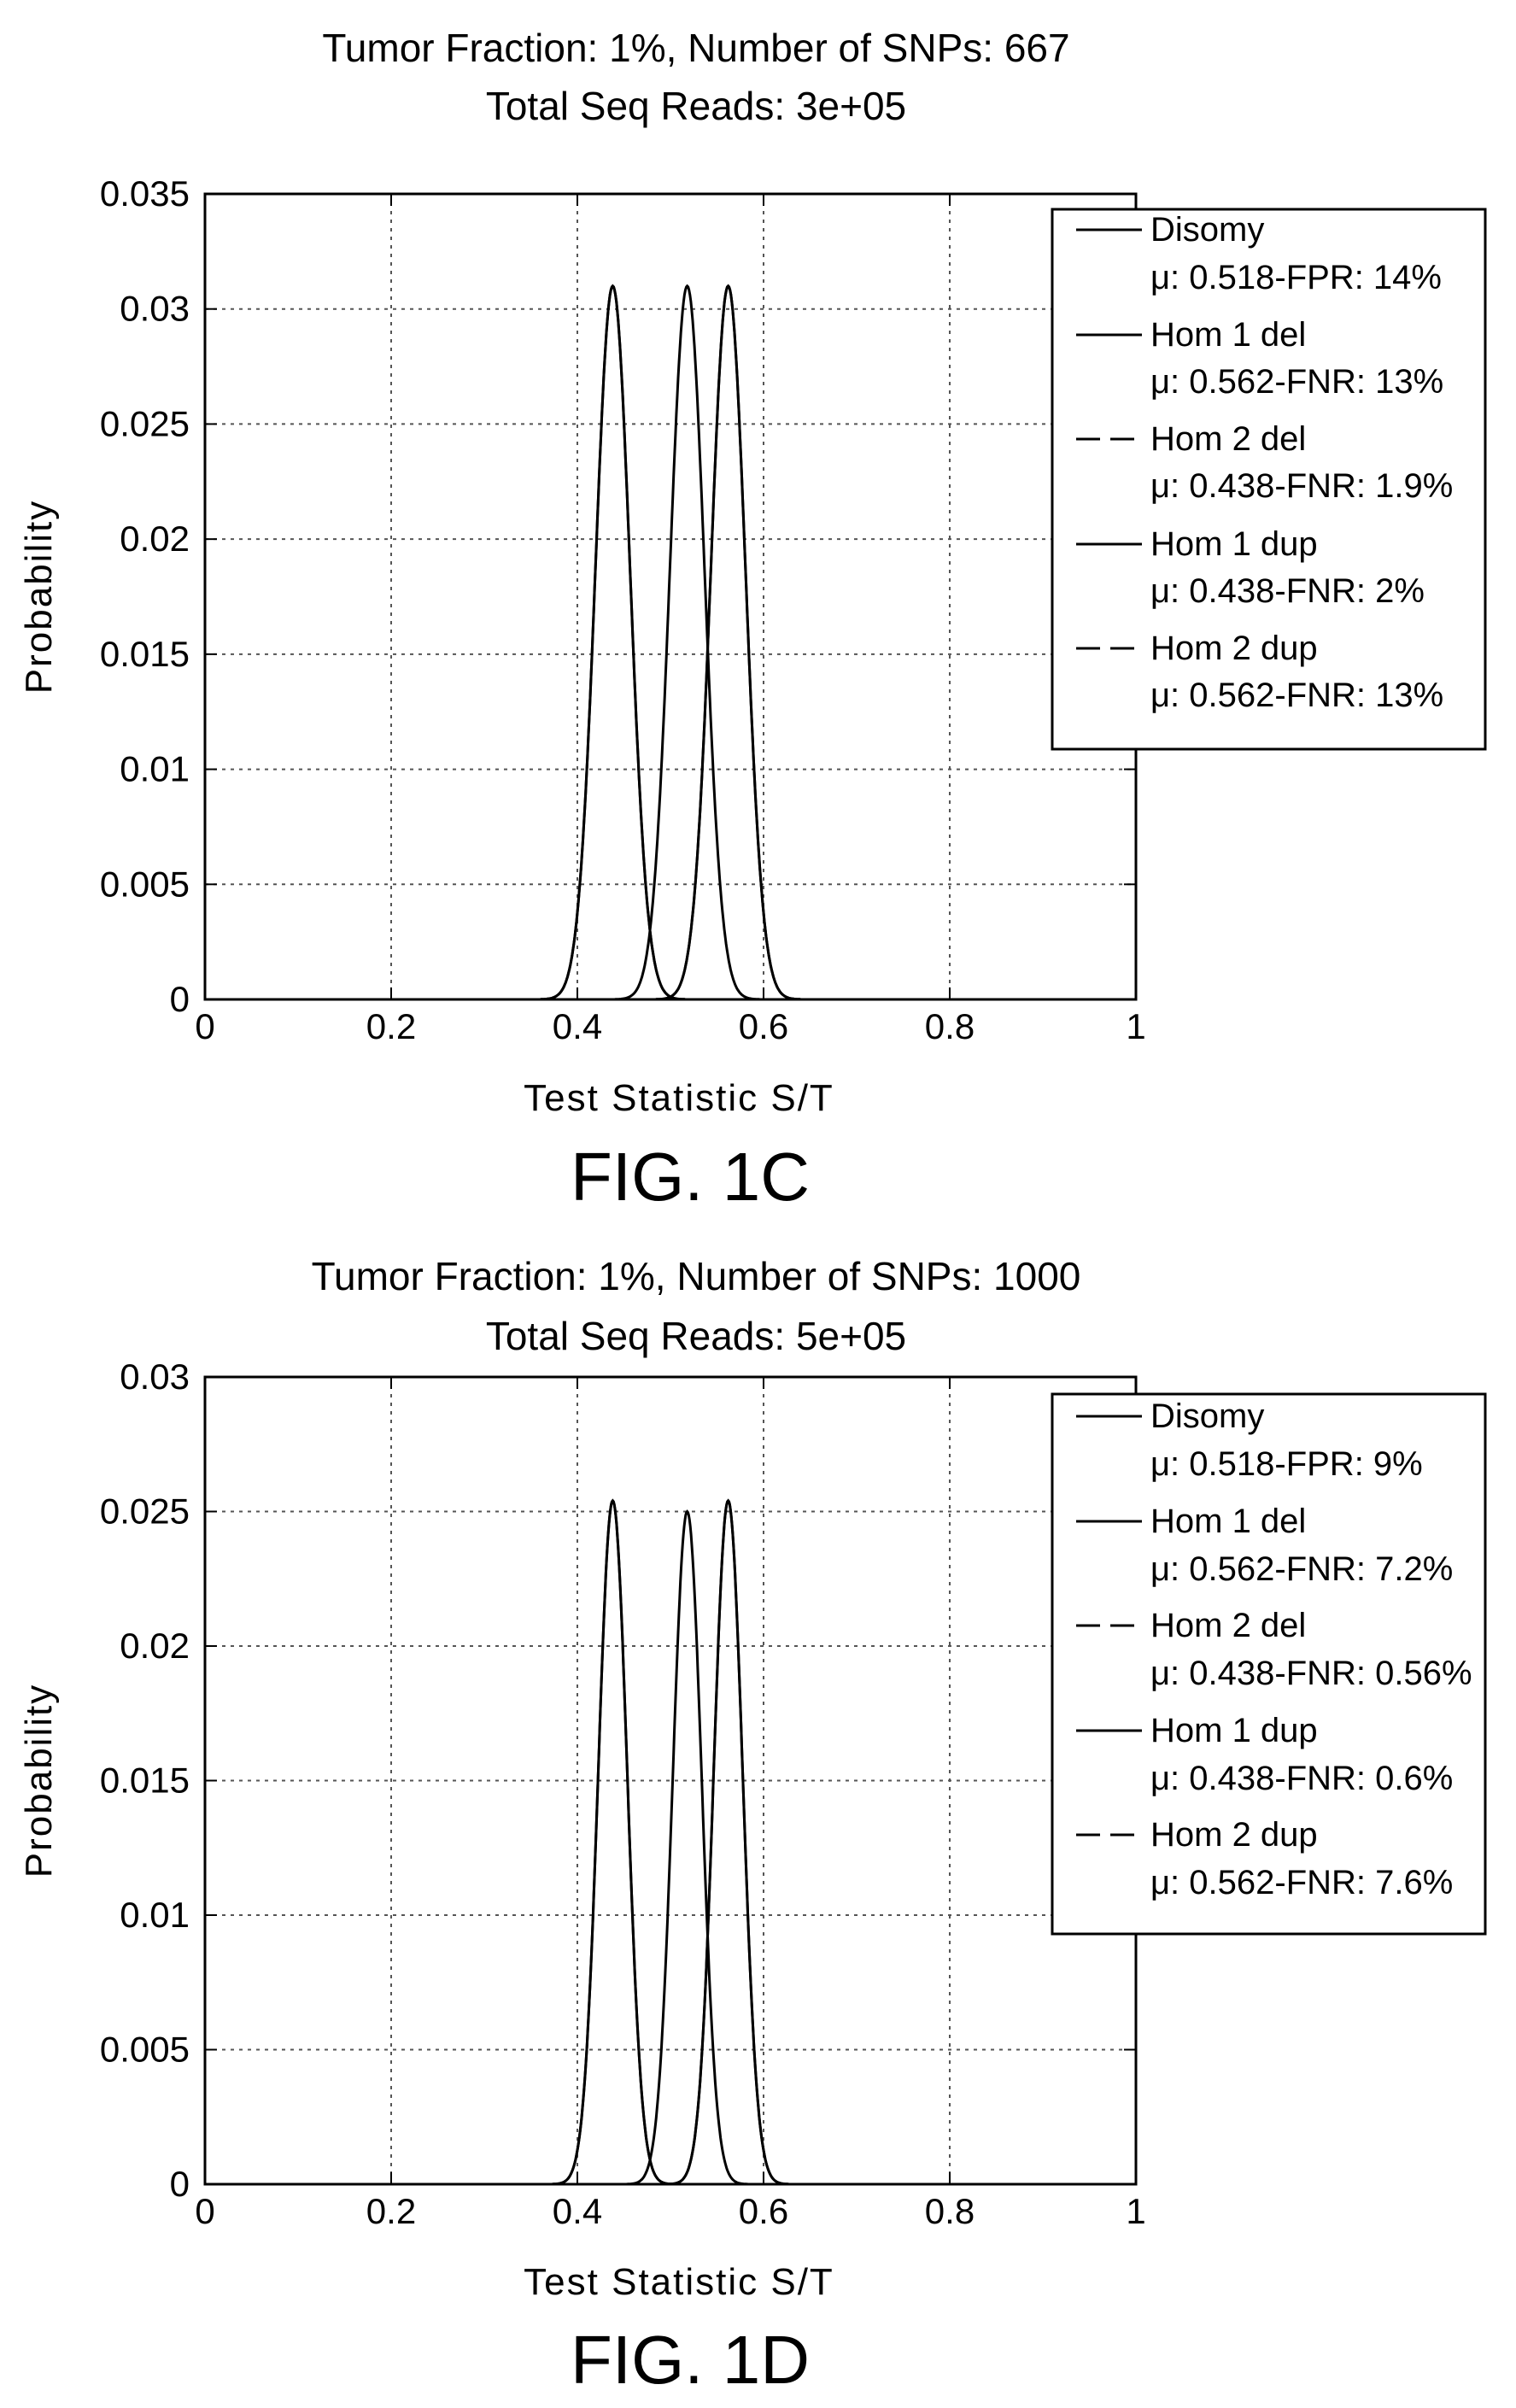  What do you see at coordinates (1301, 1569) in the screenshot?
I see `legend-detail-2: μ: 0.562-FNR: 7.2%` at bounding box center [1301, 1569].